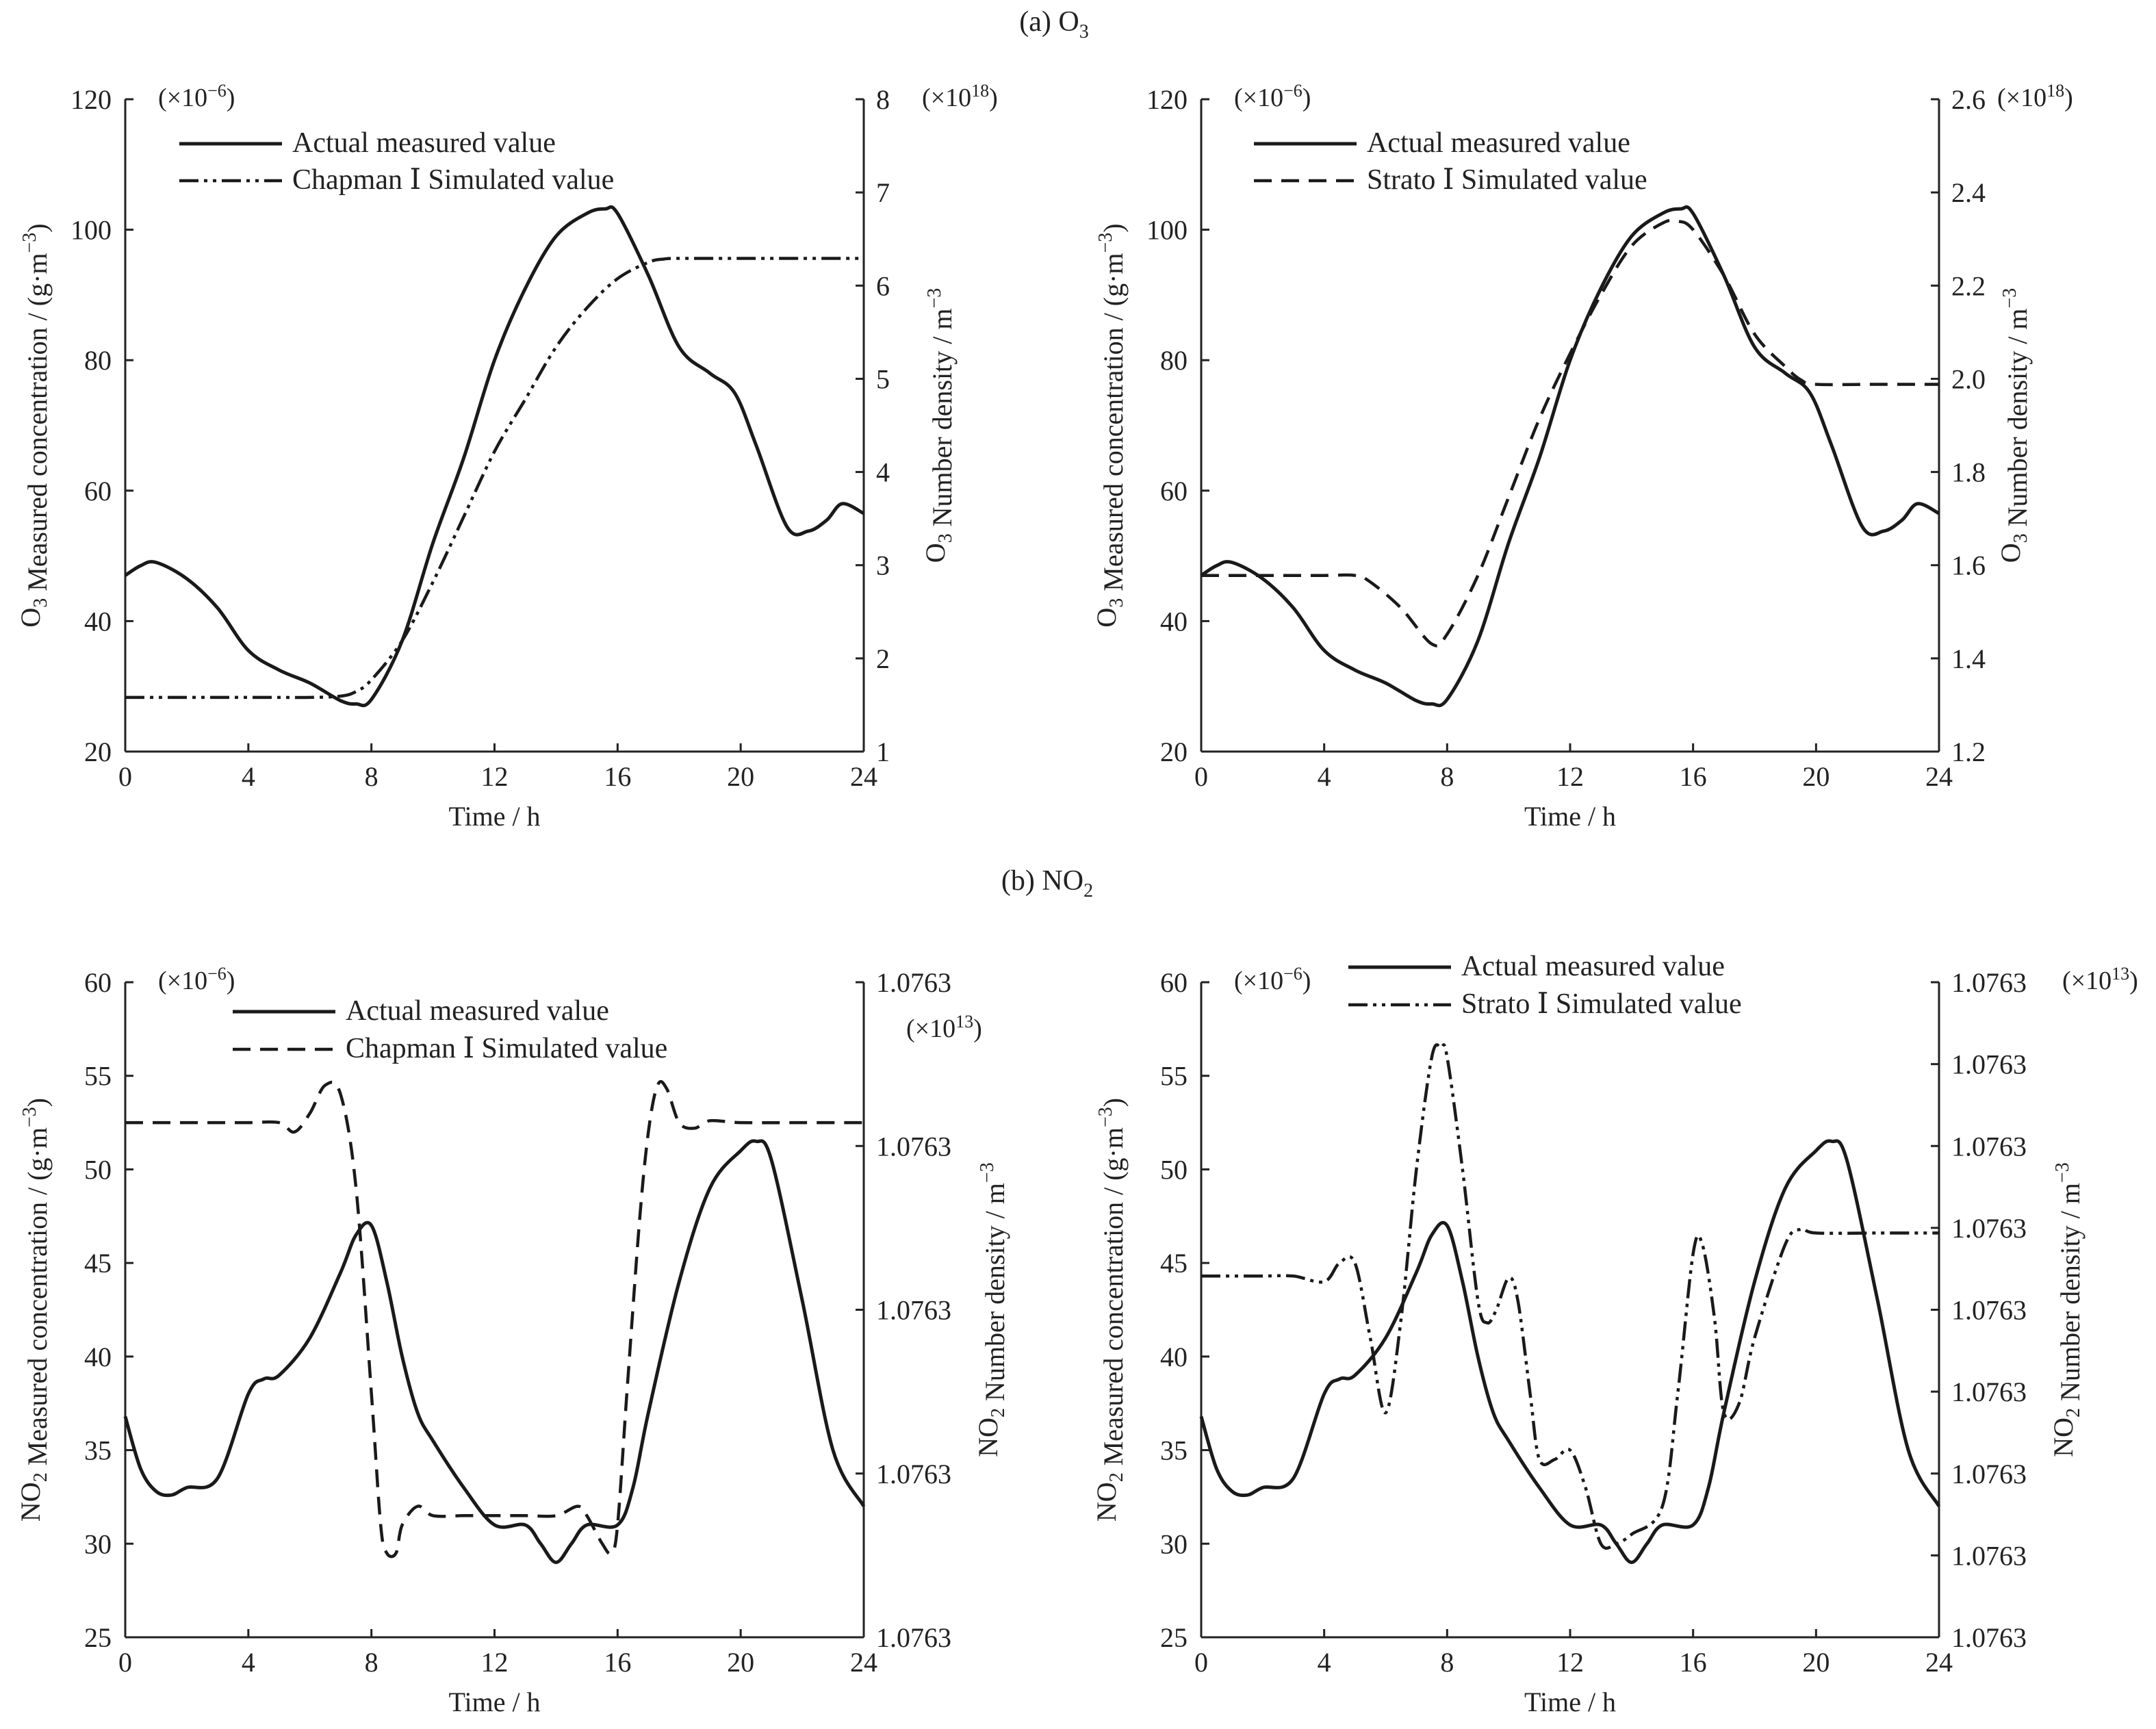 The image size is (2156, 1729). I want to click on y2-multiplier: (×10¹³), so click(944, 1027).